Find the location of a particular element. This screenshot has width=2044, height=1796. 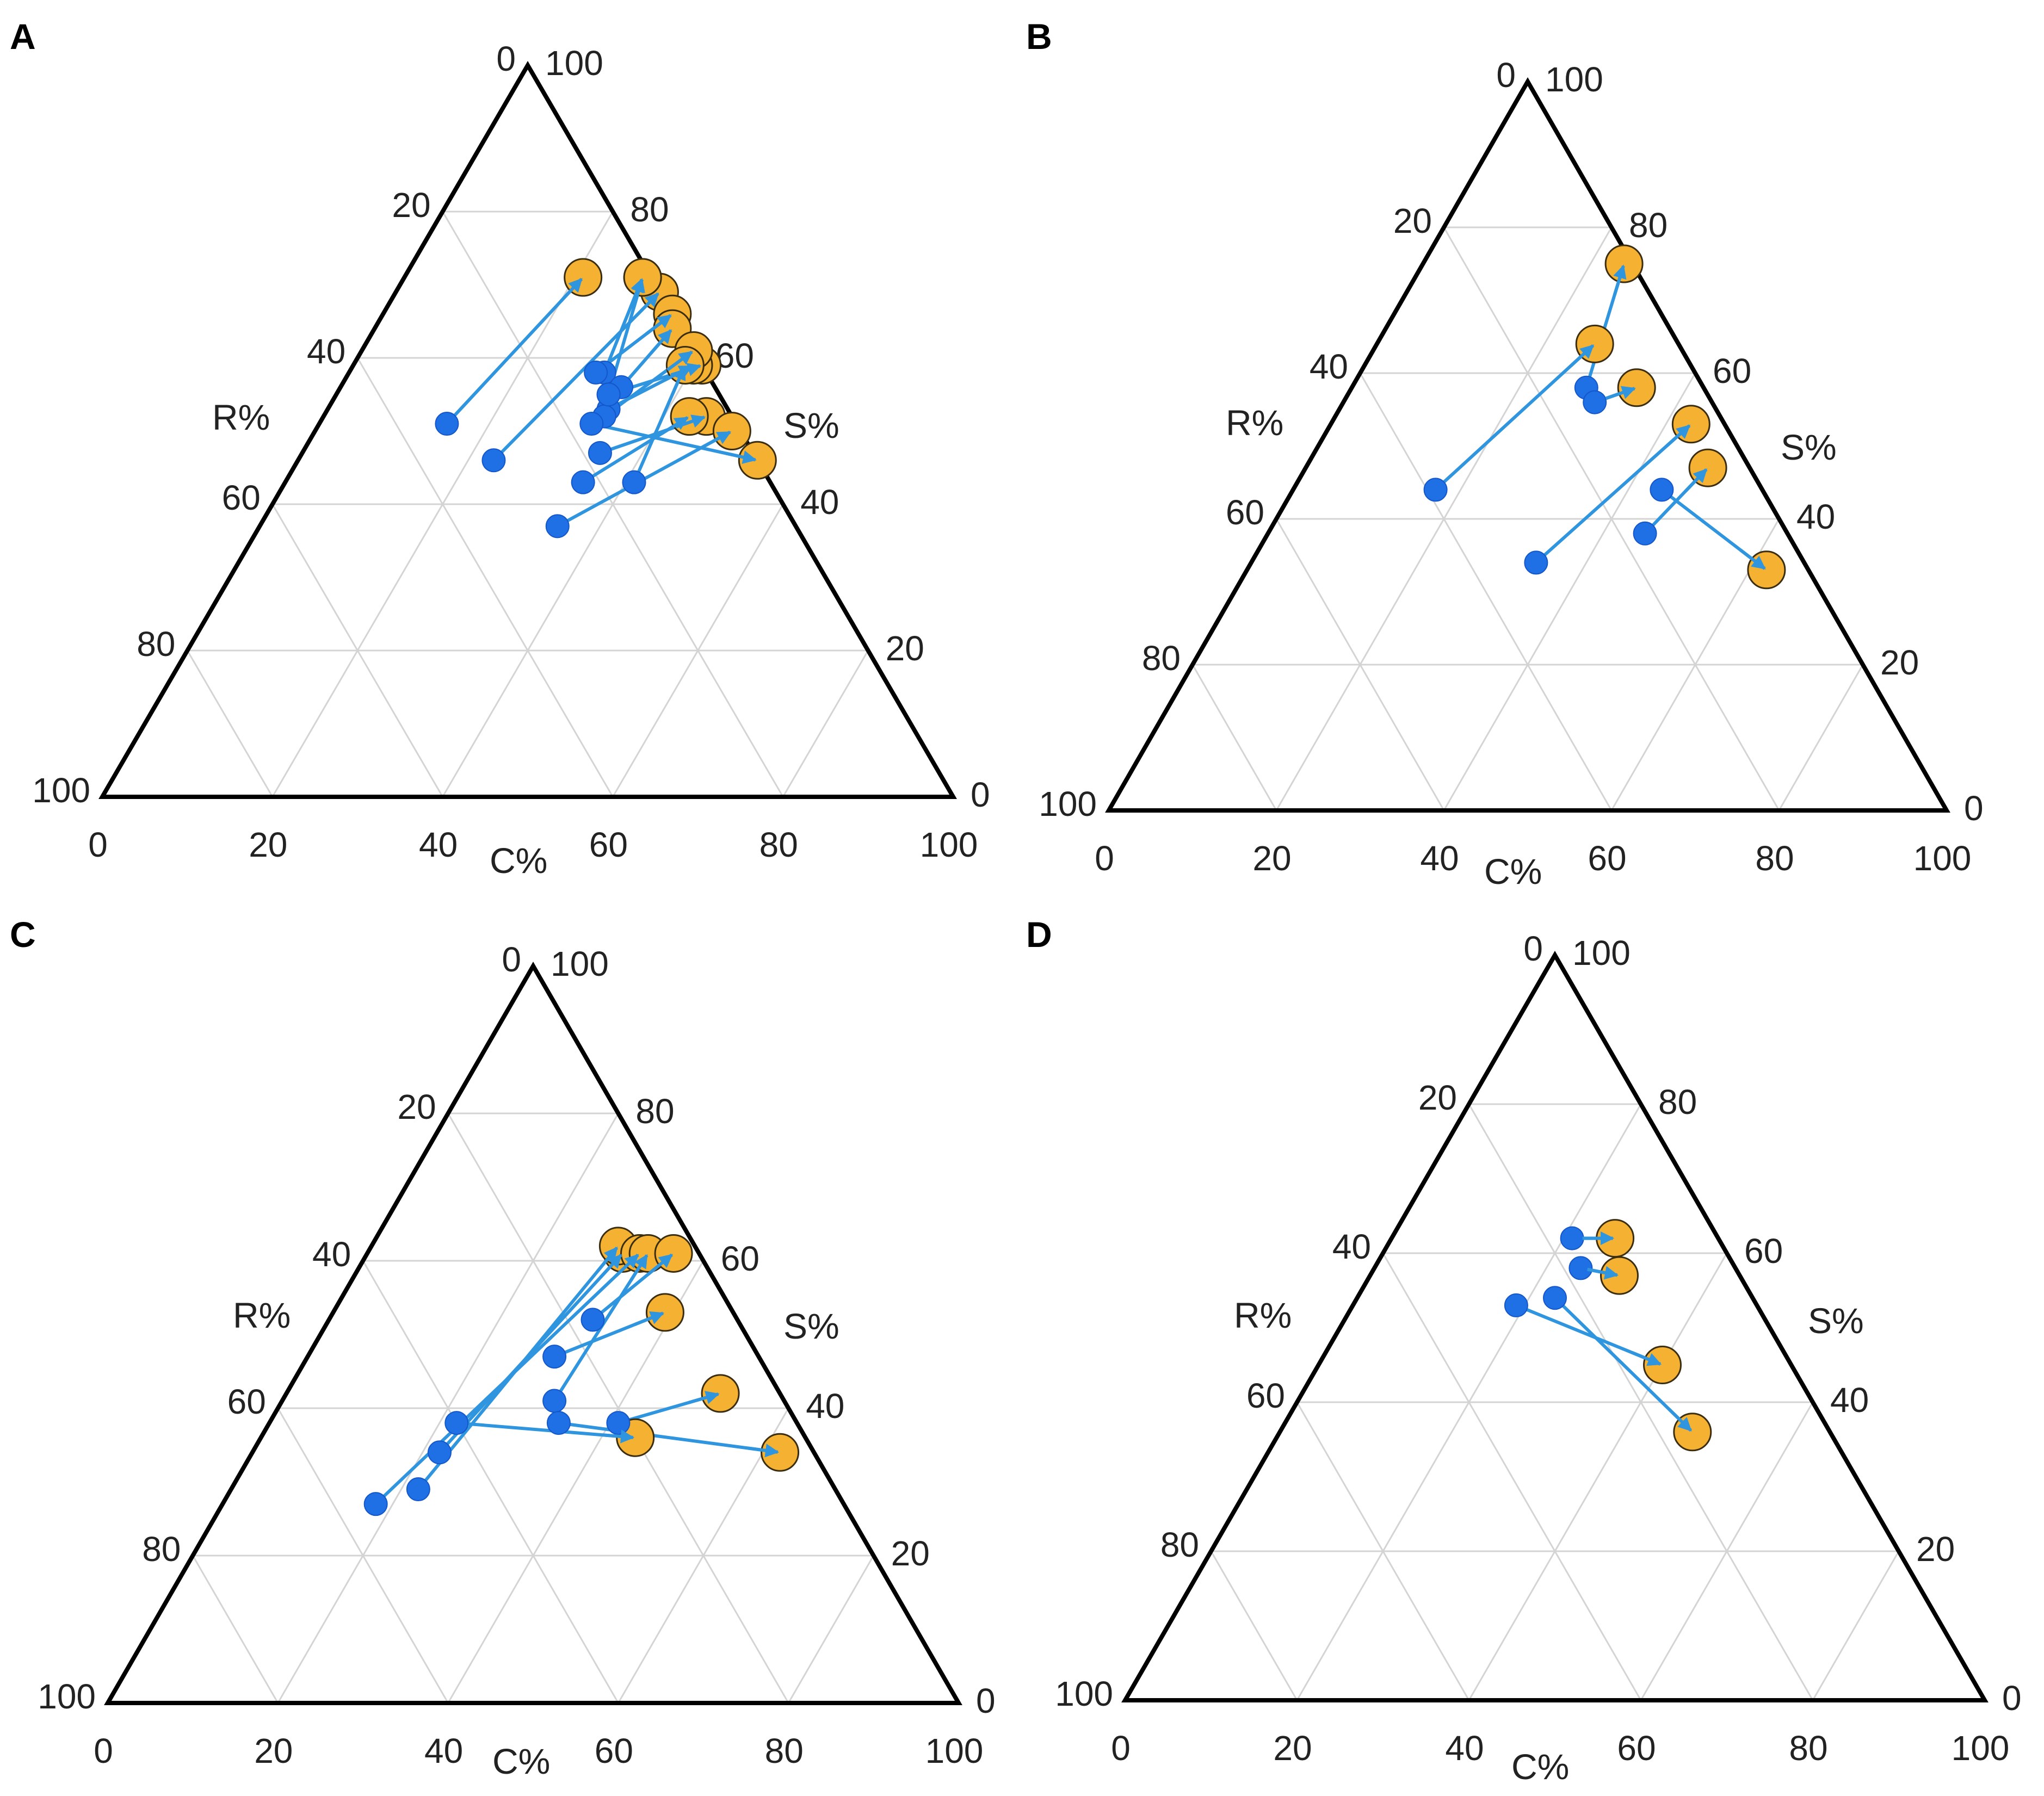

s-tick-label: 80 is located at coordinates (1677, 1102).